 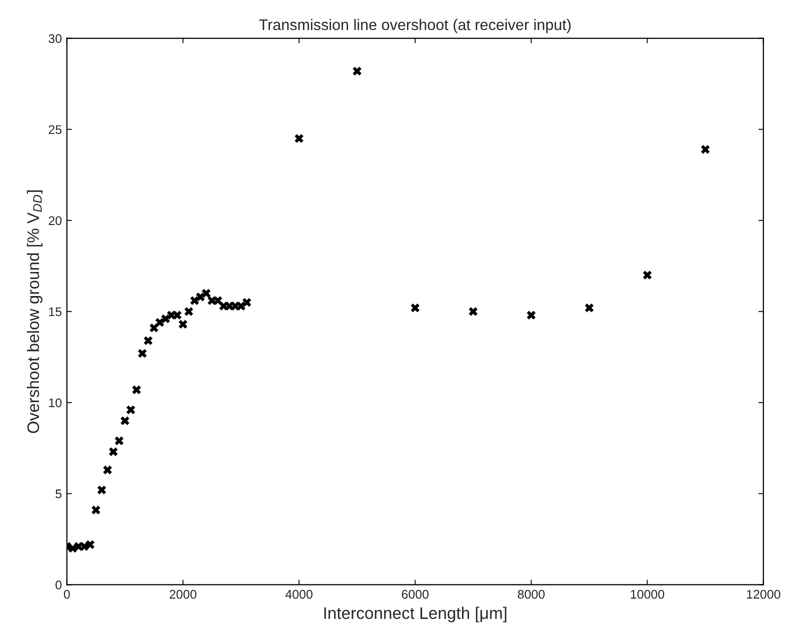 What do you see at coordinates (59, 494) in the screenshot?
I see `y-tick-label: 5` at bounding box center [59, 494].